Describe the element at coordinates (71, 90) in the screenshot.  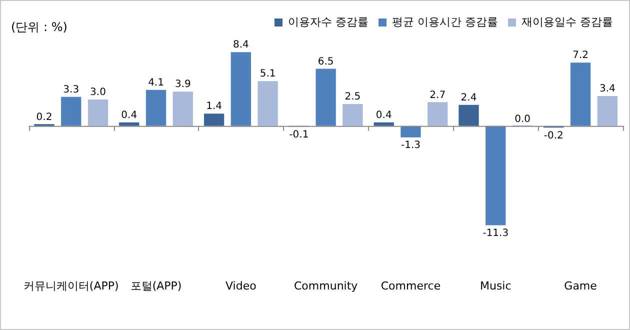
I see `data-label: 3.3` at that location.